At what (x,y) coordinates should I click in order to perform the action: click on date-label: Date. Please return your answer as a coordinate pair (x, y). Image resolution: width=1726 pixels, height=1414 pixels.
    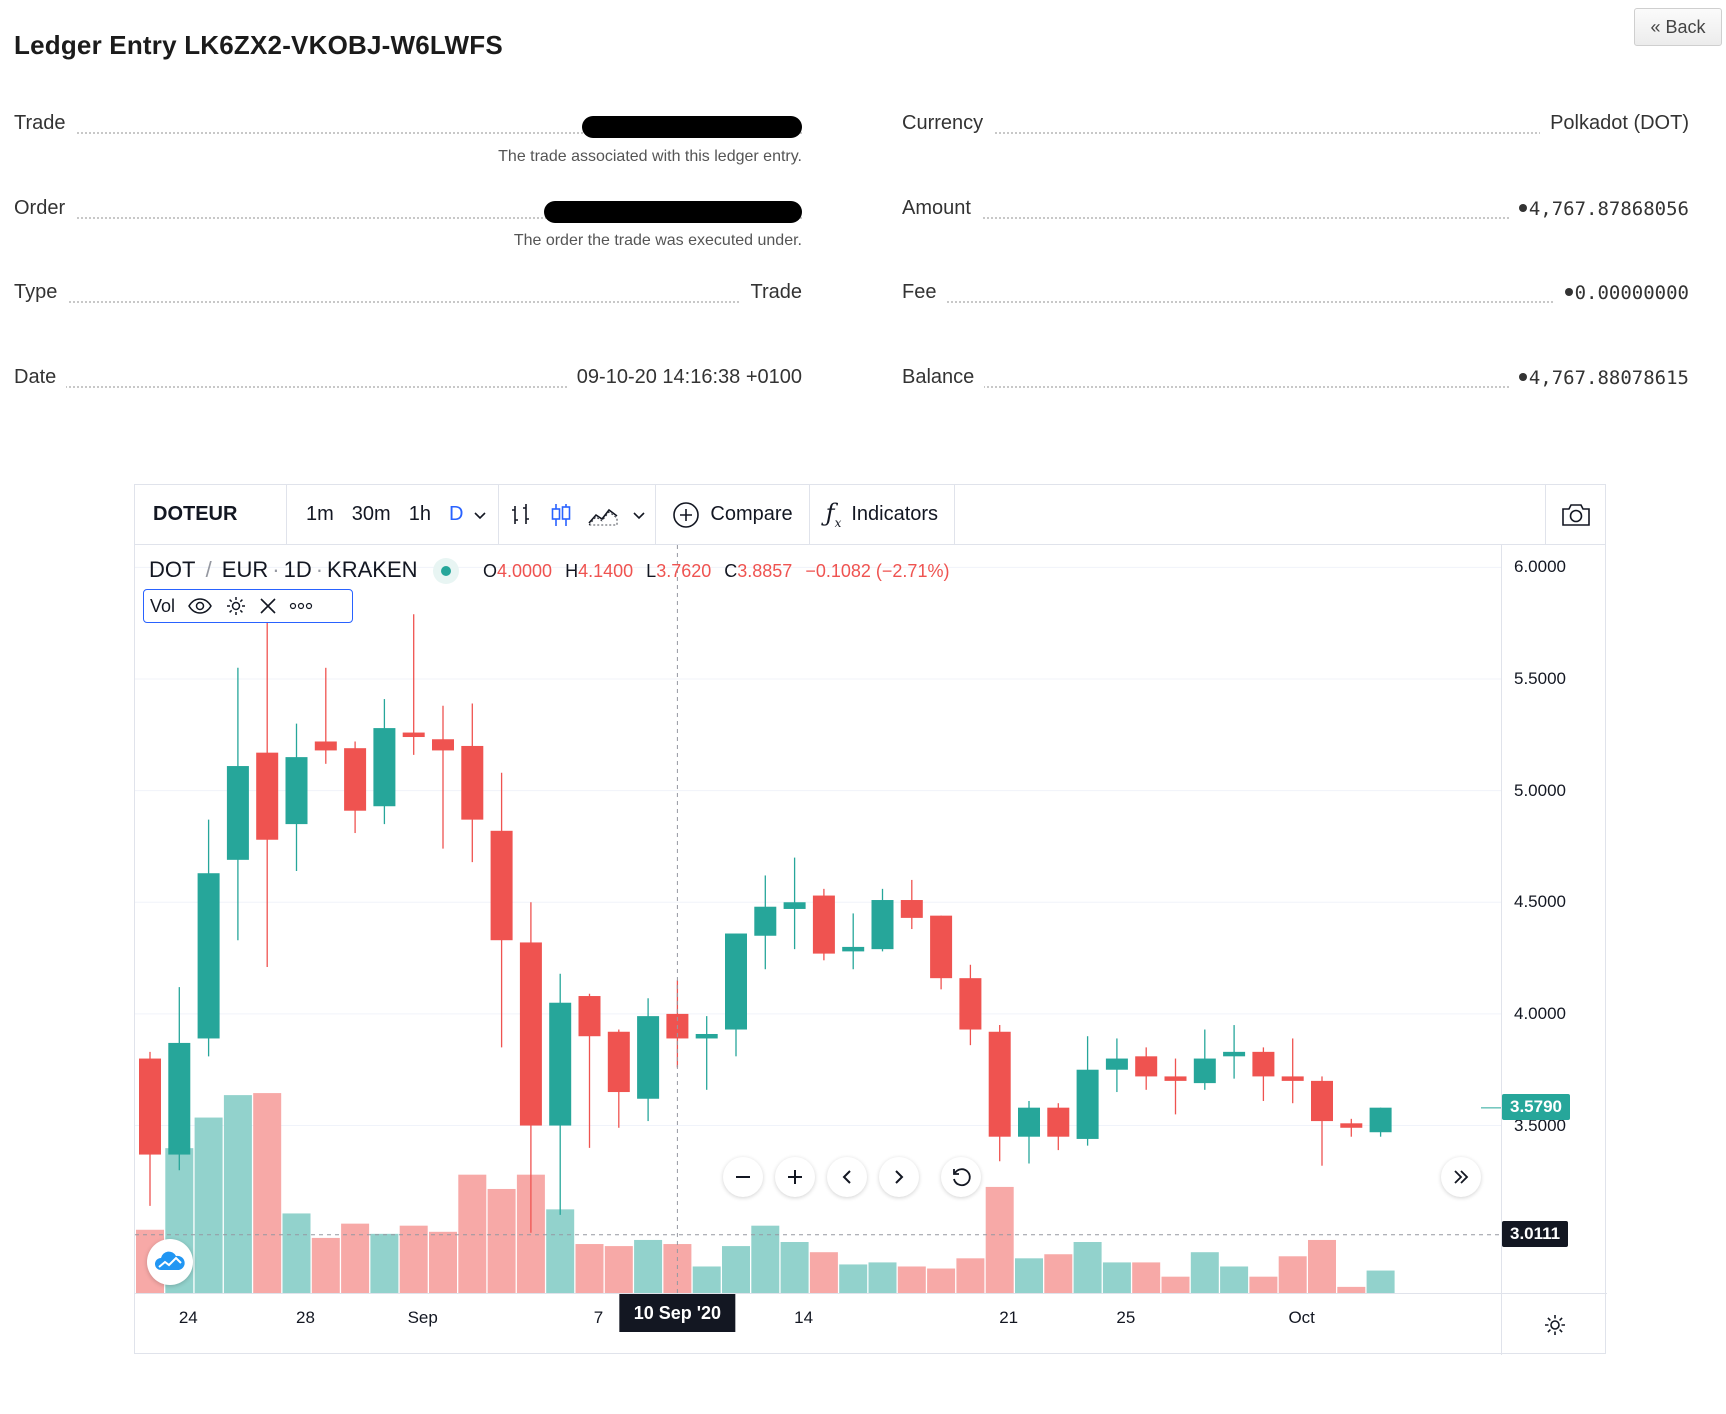
    Looking at the image, I should click on (40, 377).